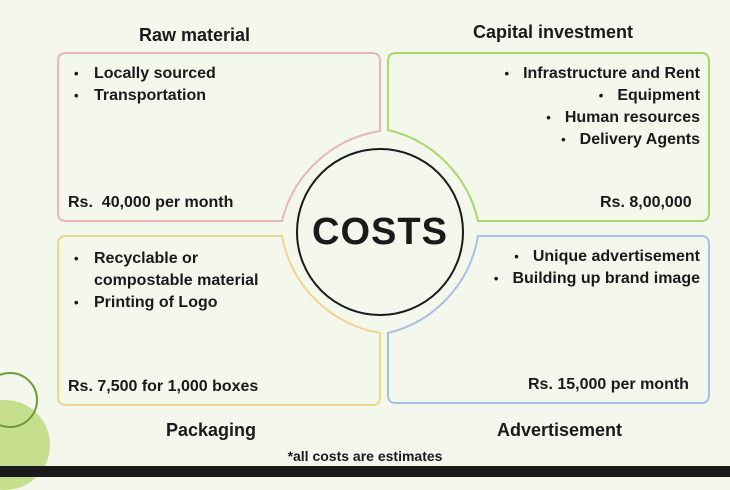 This screenshot has width=730, height=490. Describe the element at coordinates (365, 471) in the screenshot. I see `bottom-bar` at that location.